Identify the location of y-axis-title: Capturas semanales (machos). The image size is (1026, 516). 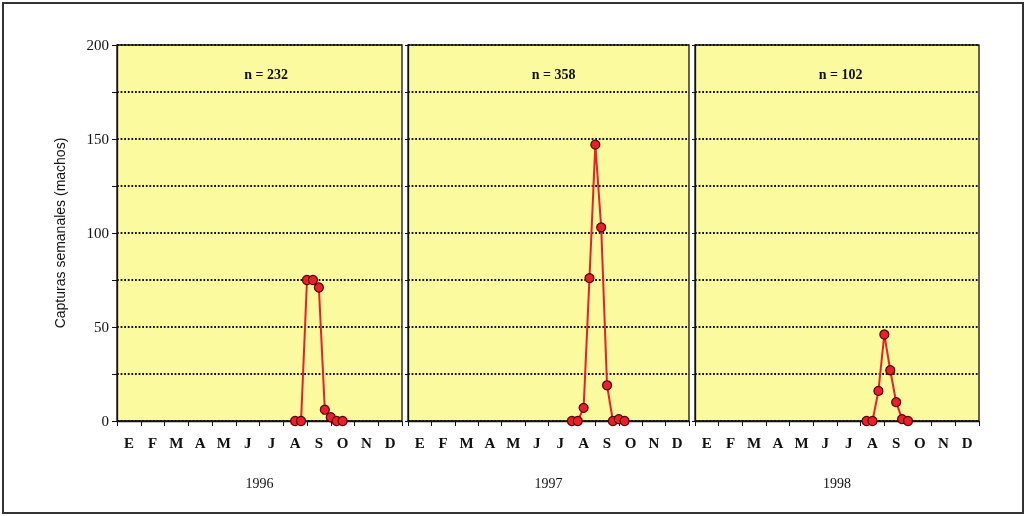
(60, 233).